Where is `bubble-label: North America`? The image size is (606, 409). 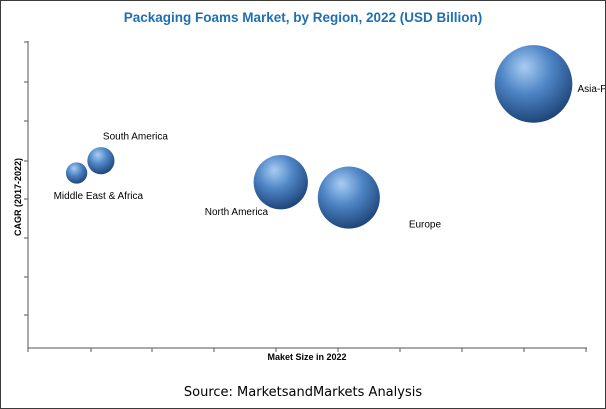
bubble-label: North America is located at coordinates (237, 212).